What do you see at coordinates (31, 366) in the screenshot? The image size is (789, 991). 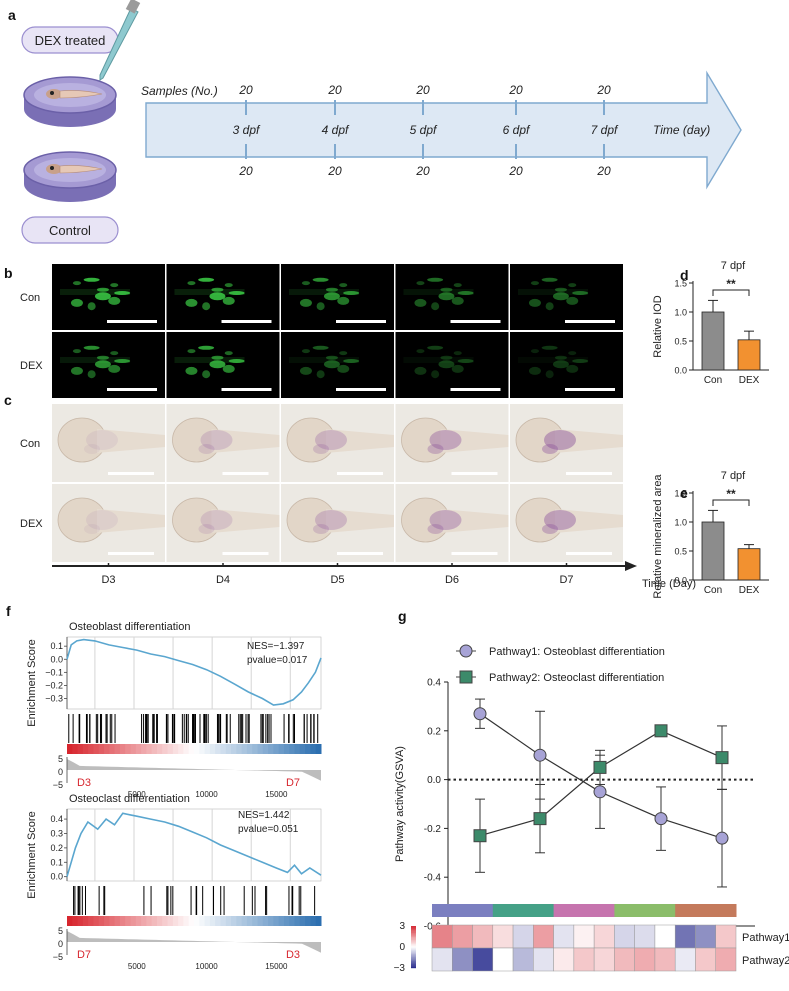 I see `row-label-dex: DEX` at bounding box center [31, 366].